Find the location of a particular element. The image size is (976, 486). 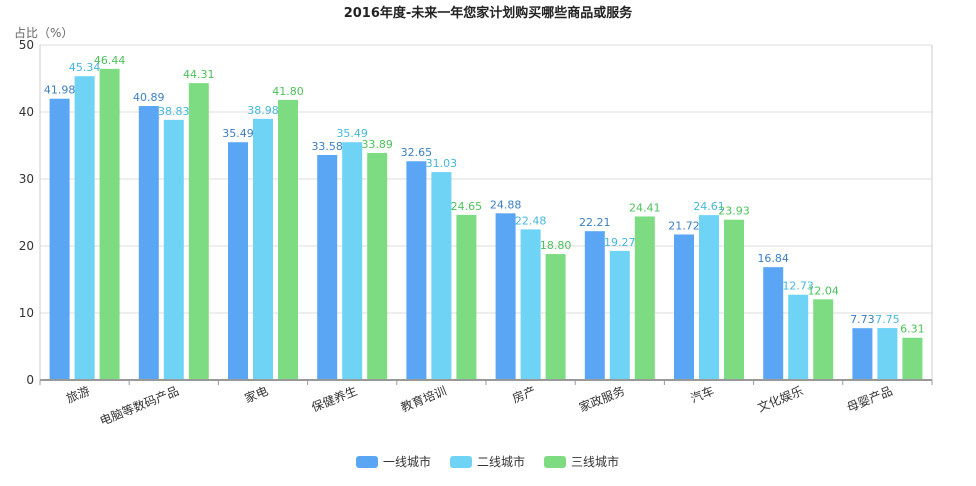

data-label: 7.73 is located at coordinates (862, 319).